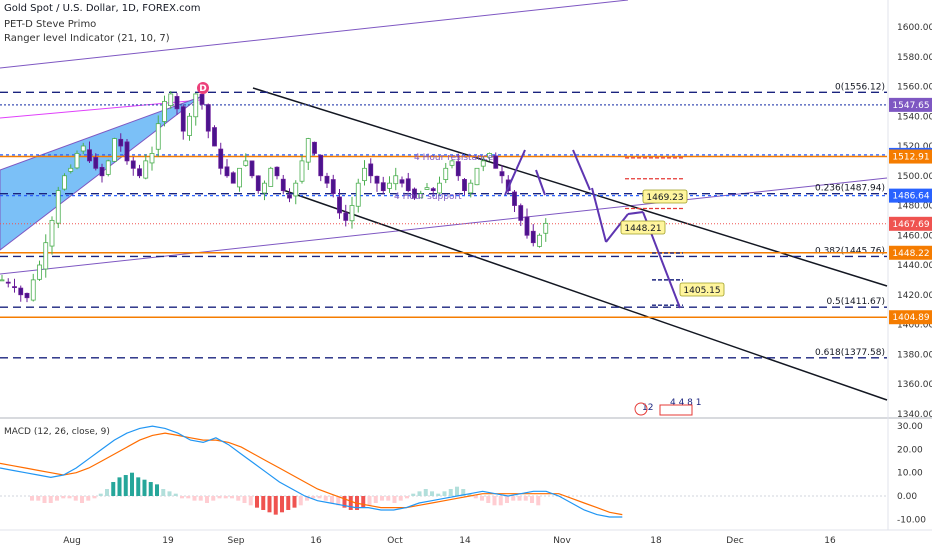  I want to click on price-tick-label: 1400.00, so click(914, 326).